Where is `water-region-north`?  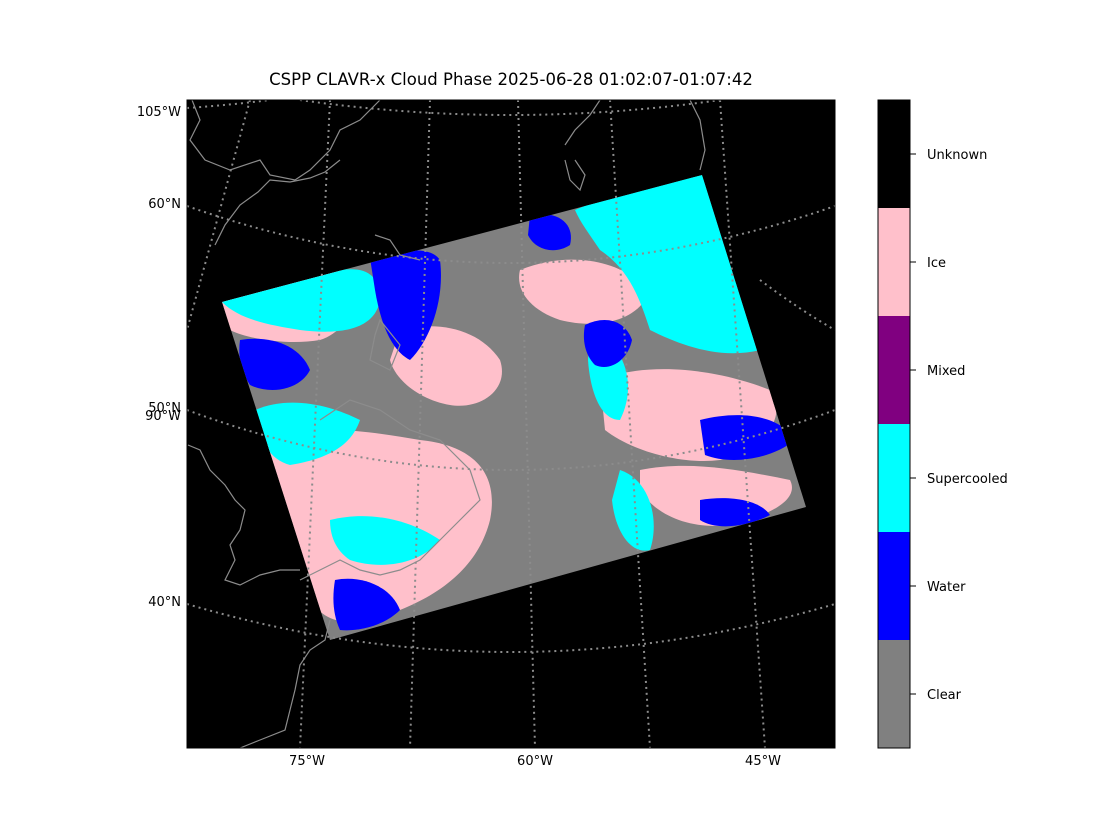 water-region-north is located at coordinates (405, 305).